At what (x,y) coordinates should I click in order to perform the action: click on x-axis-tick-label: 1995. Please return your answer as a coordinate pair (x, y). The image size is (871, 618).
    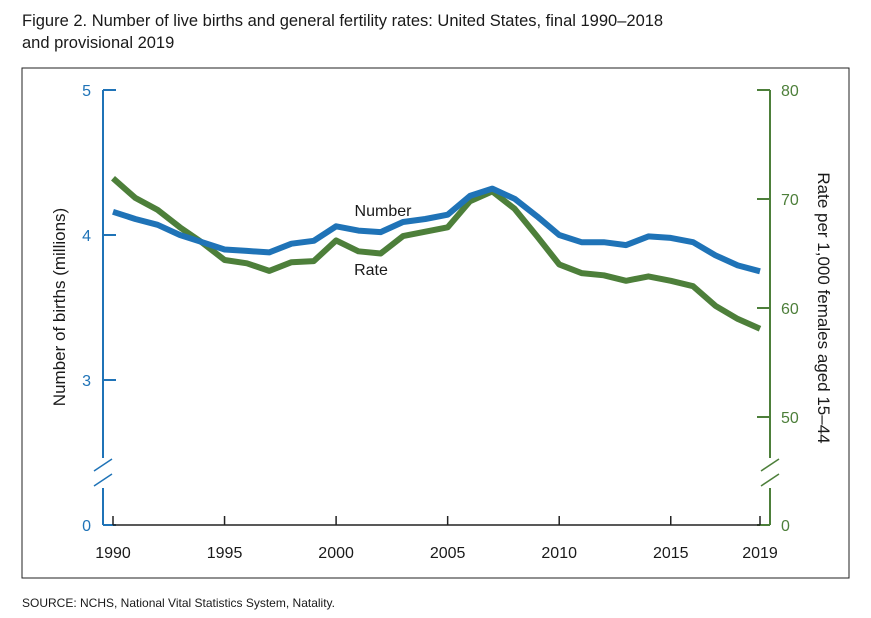
    Looking at the image, I should click on (225, 553).